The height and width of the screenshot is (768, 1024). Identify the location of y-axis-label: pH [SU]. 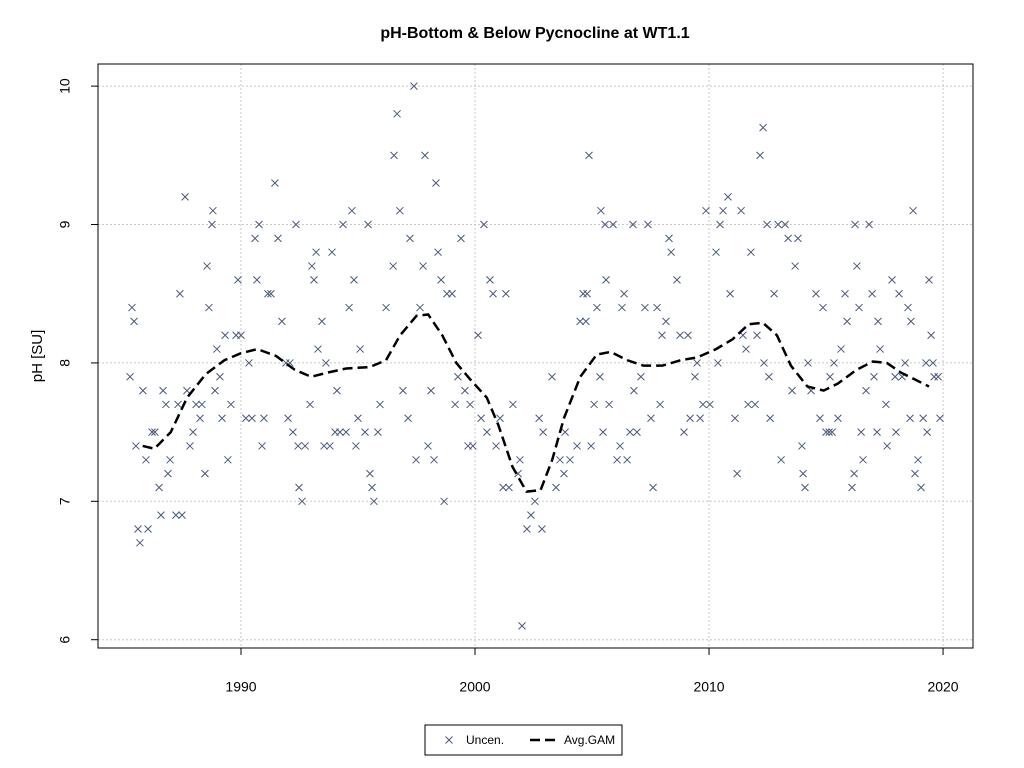
(37, 356).